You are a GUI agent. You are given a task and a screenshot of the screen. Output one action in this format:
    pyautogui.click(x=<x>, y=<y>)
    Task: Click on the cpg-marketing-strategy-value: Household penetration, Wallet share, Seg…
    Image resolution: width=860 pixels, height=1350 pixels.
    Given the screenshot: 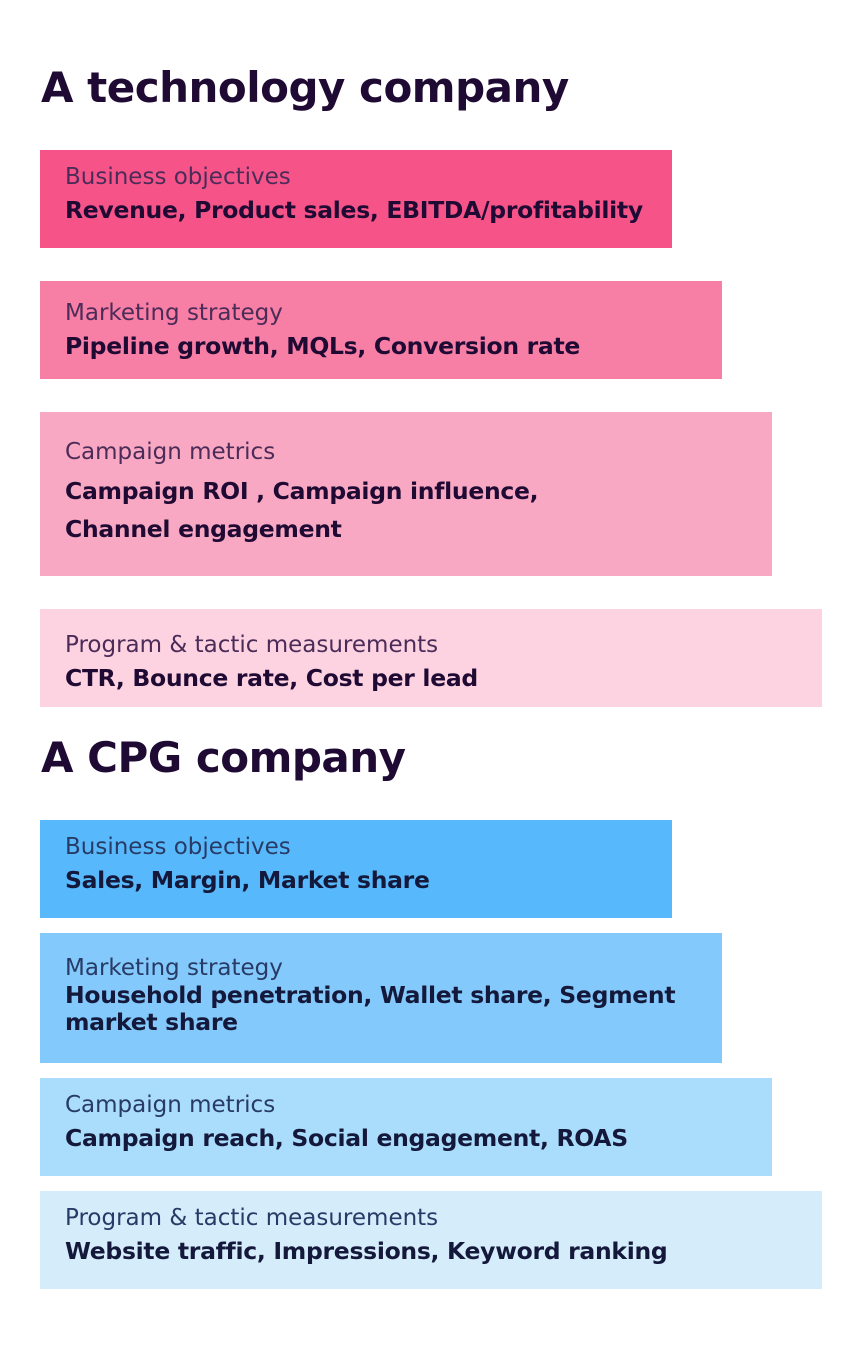 What is the action you would take?
    pyautogui.click(x=370, y=995)
    